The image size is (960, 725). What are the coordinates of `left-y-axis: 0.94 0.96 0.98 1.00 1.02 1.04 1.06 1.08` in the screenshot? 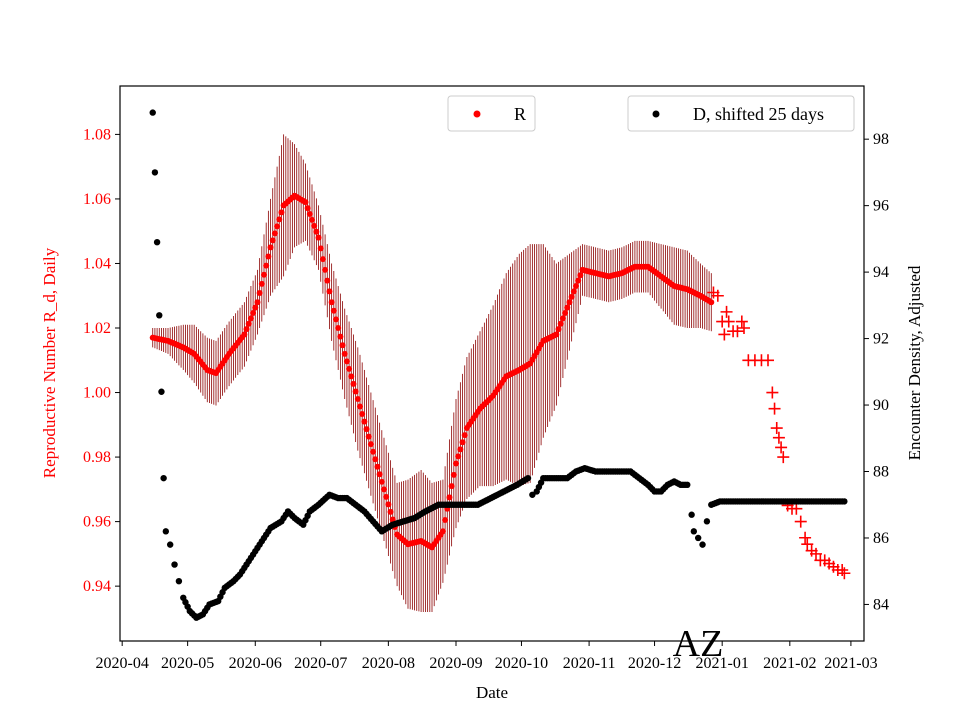 It's located at (101, 360).